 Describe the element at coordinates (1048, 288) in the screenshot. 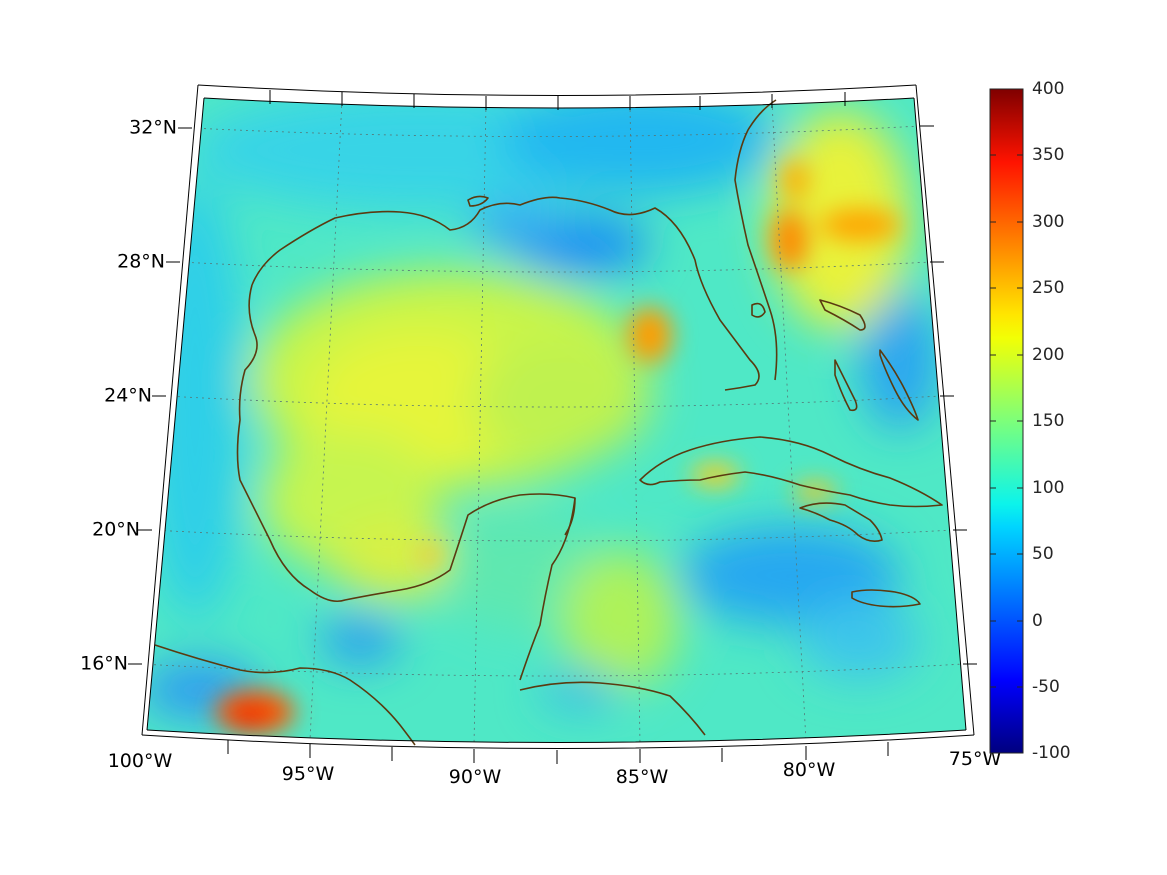

I see `colorbar-tick-250: 250` at that location.